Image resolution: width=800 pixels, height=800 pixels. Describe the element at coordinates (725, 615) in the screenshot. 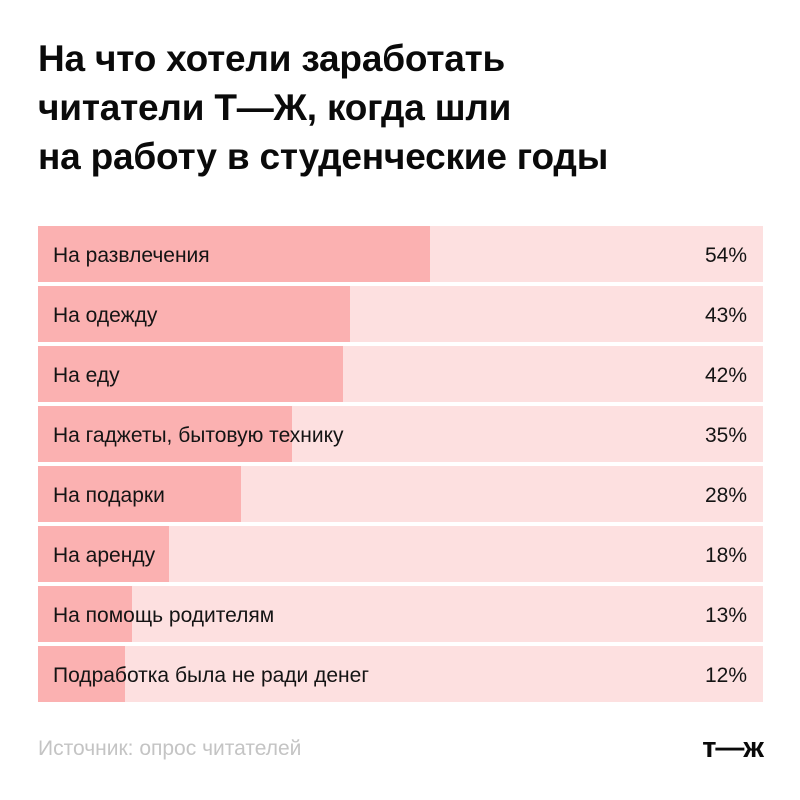

I see `bar-value-label: 13%` at that location.